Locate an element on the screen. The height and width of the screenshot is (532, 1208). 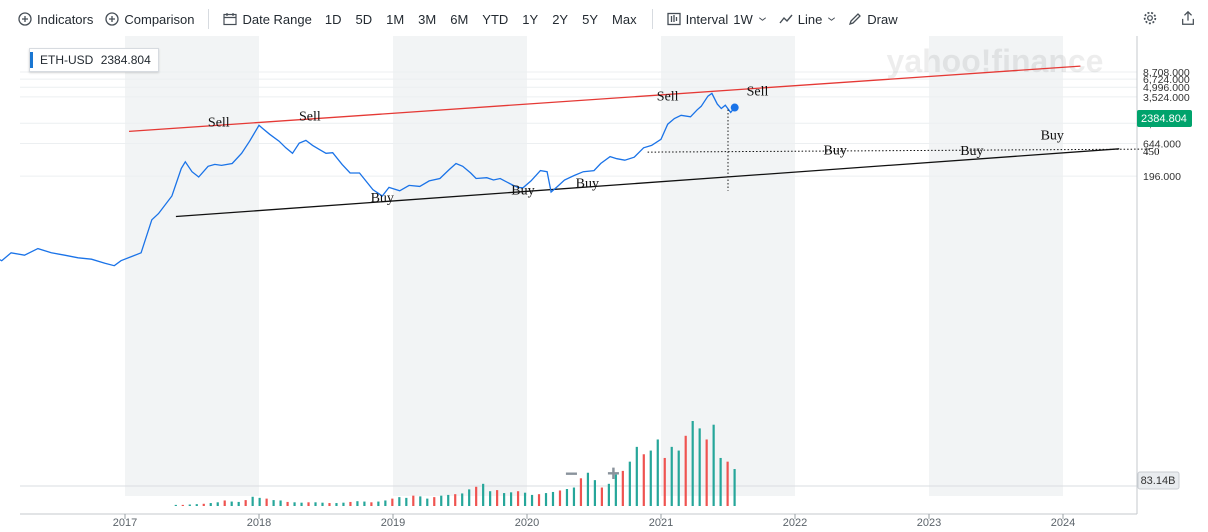
chart-type-dropdown: Line is located at coordinates (808, 19).